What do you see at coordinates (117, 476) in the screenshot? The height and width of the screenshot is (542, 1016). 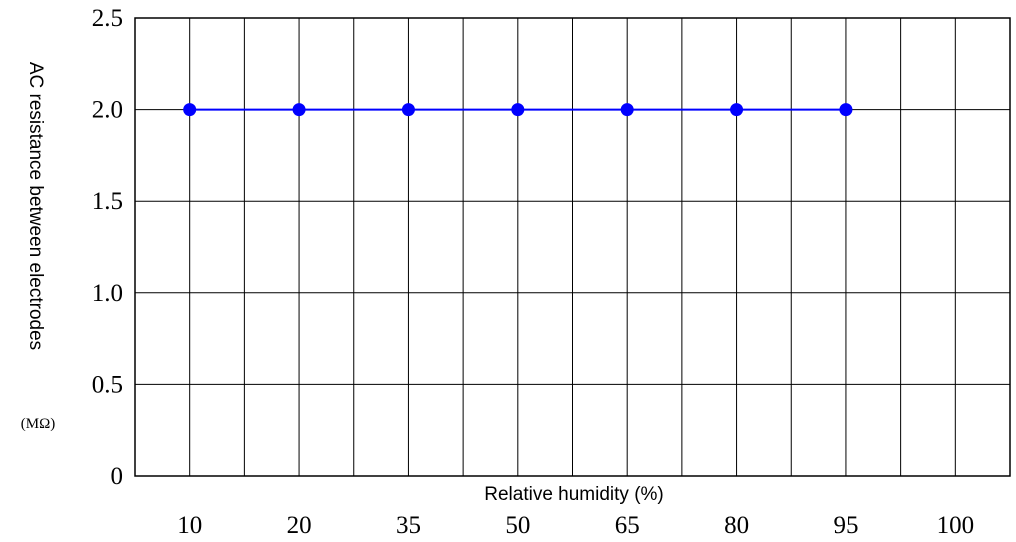 I see `y-tick-label: 0` at bounding box center [117, 476].